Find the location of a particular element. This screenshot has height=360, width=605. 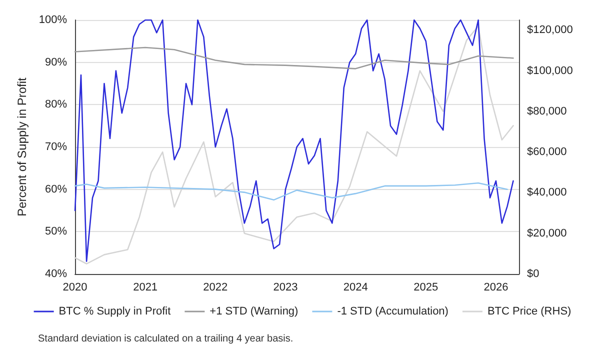

y-tick-label: 60% is located at coordinates (56, 189).